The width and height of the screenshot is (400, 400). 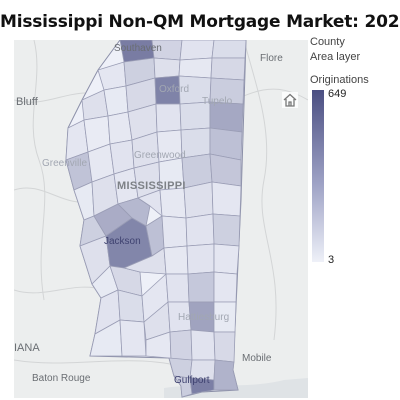 What do you see at coordinates (65, 163) in the screenshot?
I see `place-greenville: Greenville` at bounding box center [65, 163].